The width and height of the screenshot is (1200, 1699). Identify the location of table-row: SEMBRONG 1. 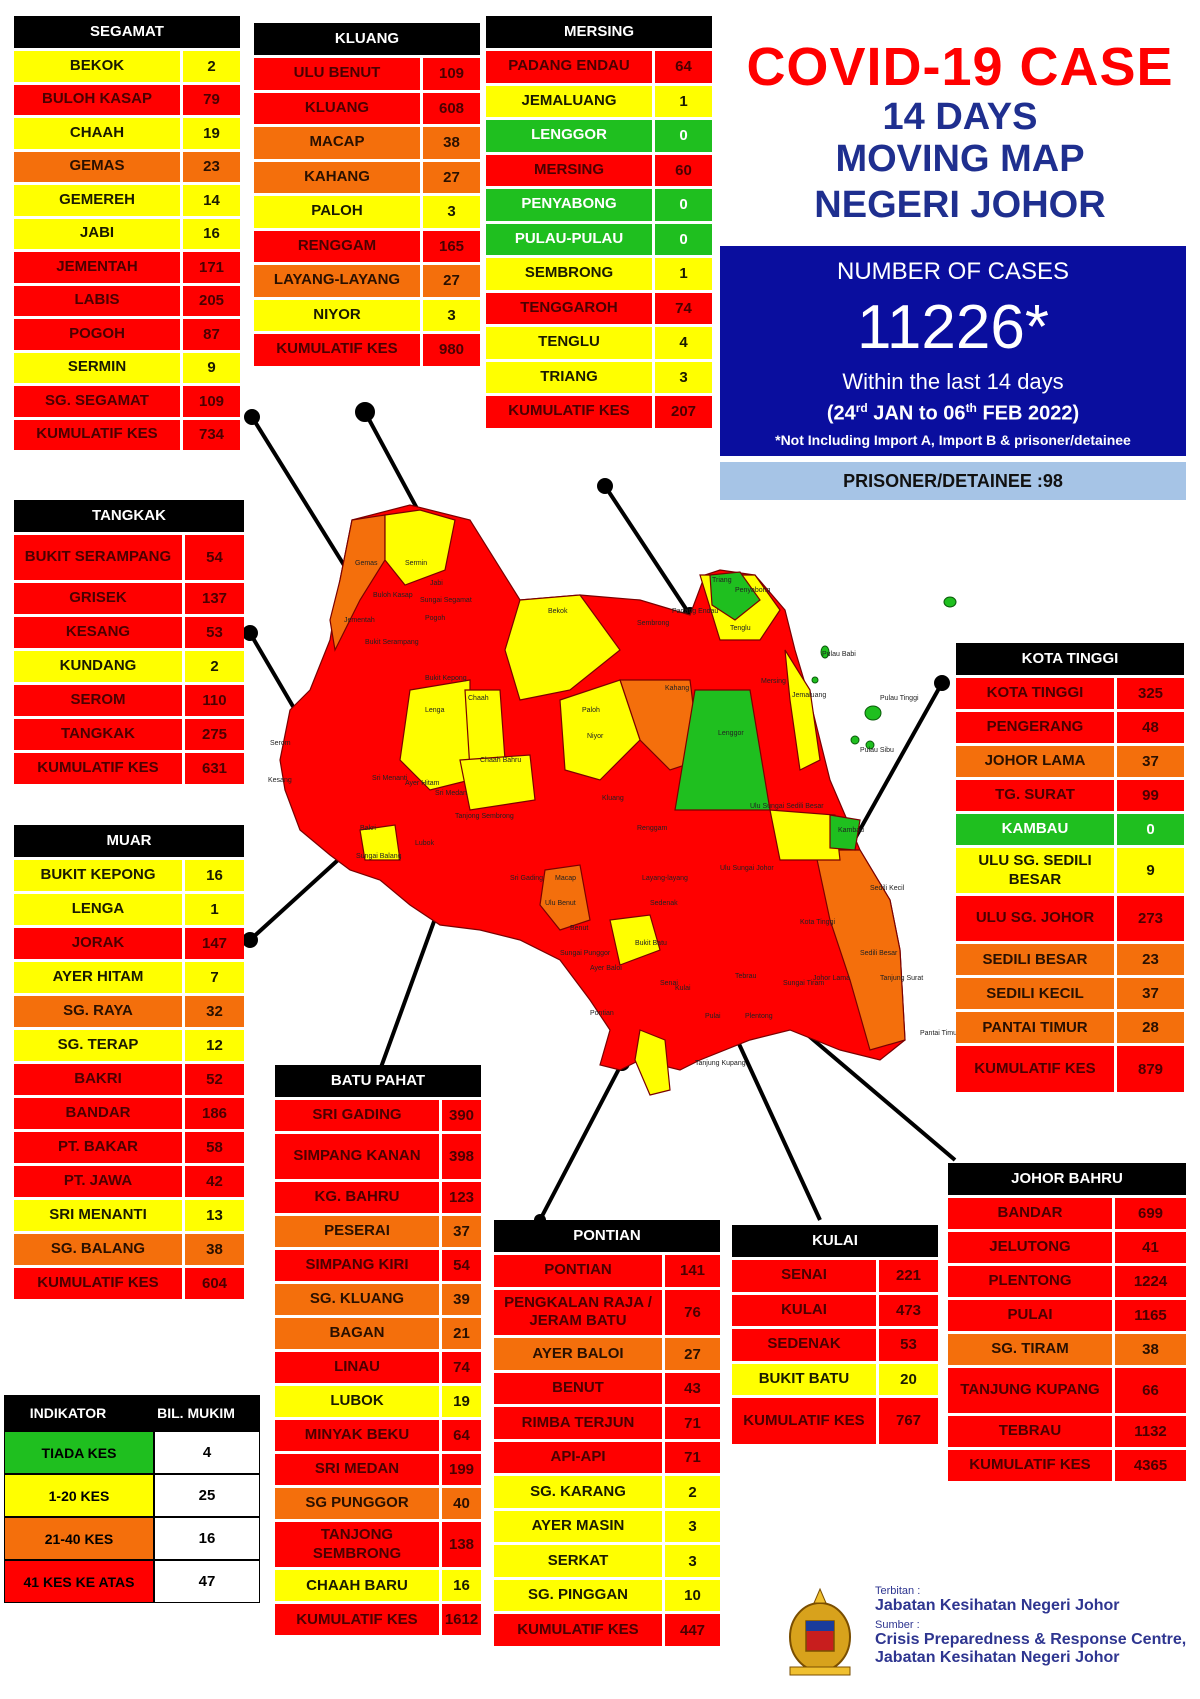
(599, 274).